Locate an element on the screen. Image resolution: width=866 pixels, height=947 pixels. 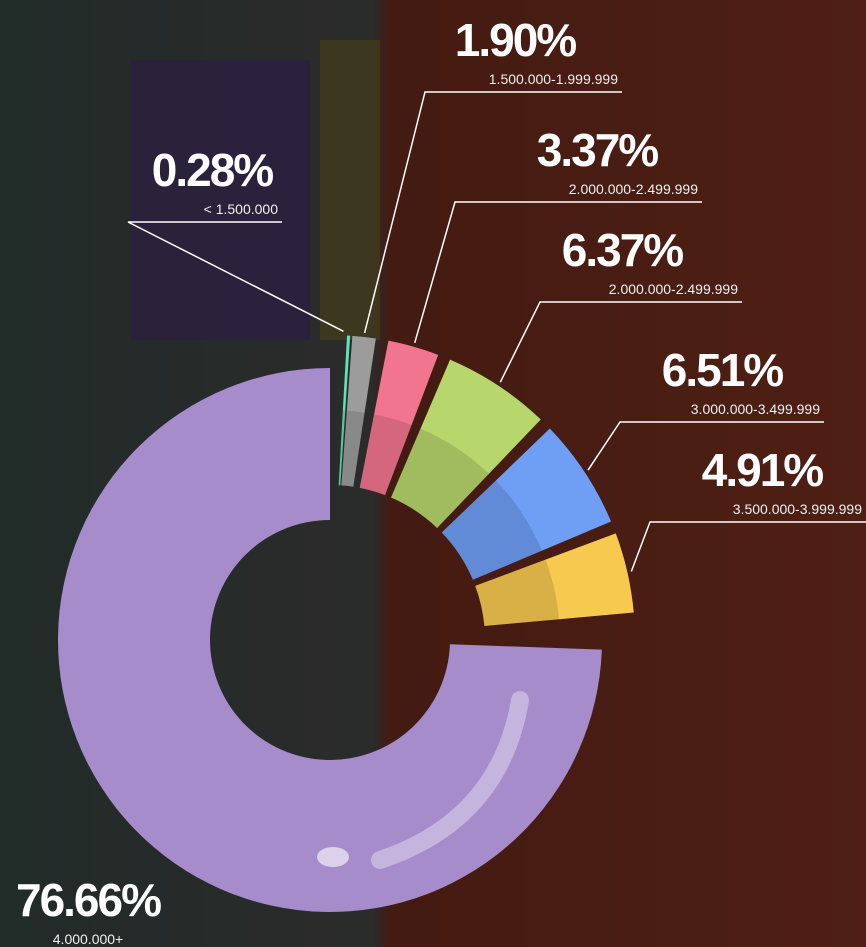
value-label: 3.37% is located at coordinates (598, 150).